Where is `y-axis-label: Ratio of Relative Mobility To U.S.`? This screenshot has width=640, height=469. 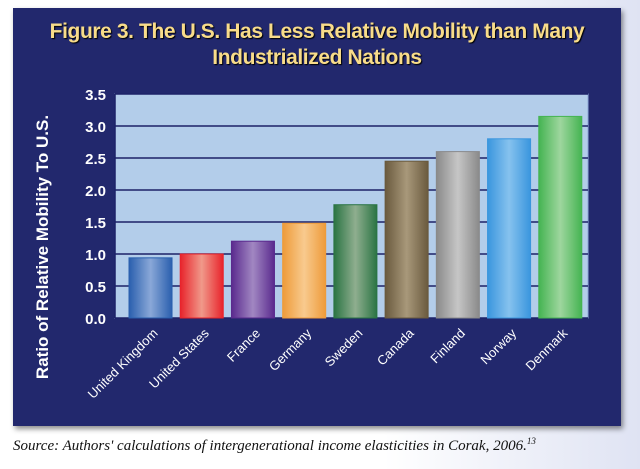 y-axis-label: Ratio of Relative Mobility To U.S. is located at coordinates (42, 247).